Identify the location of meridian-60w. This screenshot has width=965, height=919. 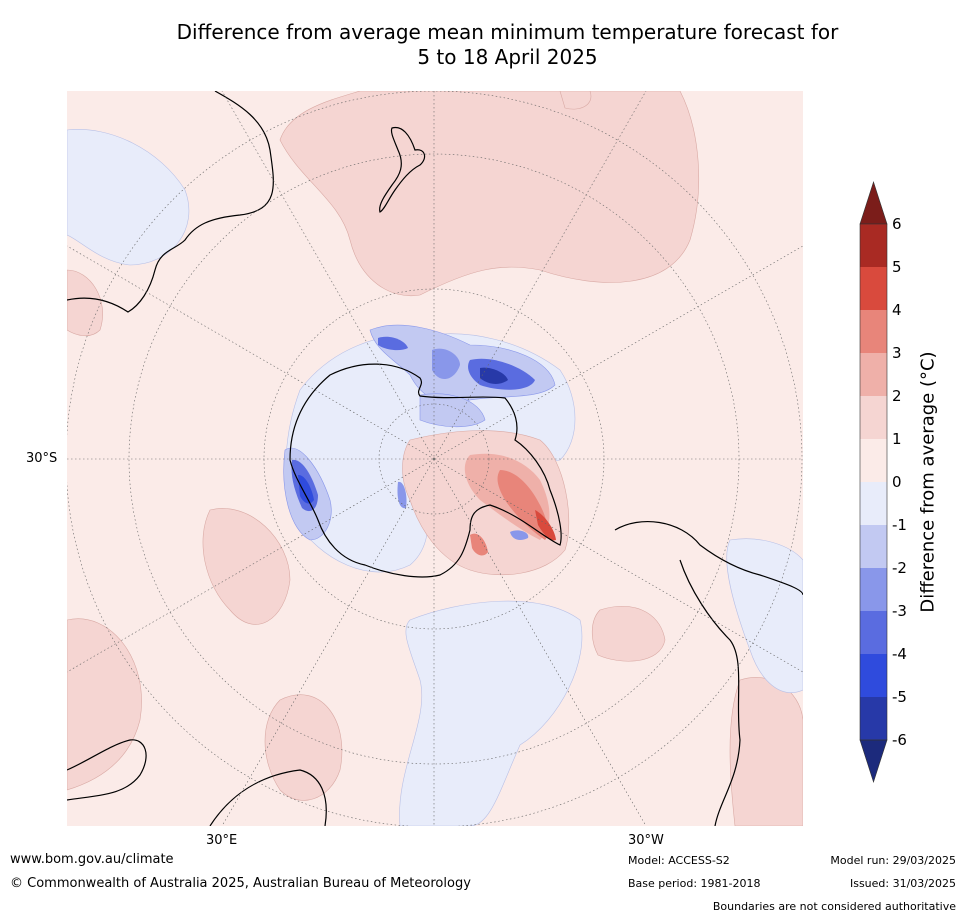
(618, 565).